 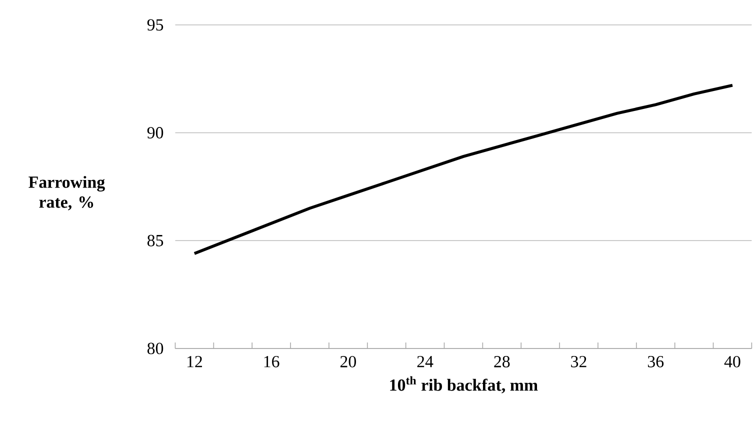 I want to click on y-tick-label: 80, so click(x=155, y=348).